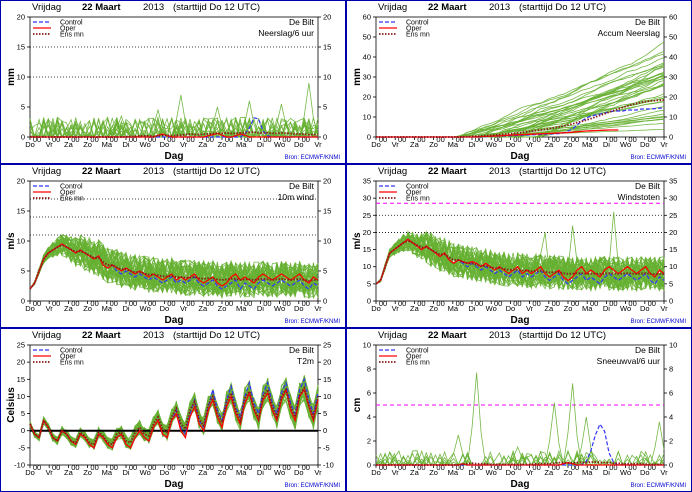 This screenshot has height=492, width=692. I want to click on ytick-label-right: 50, so click(673, 37).